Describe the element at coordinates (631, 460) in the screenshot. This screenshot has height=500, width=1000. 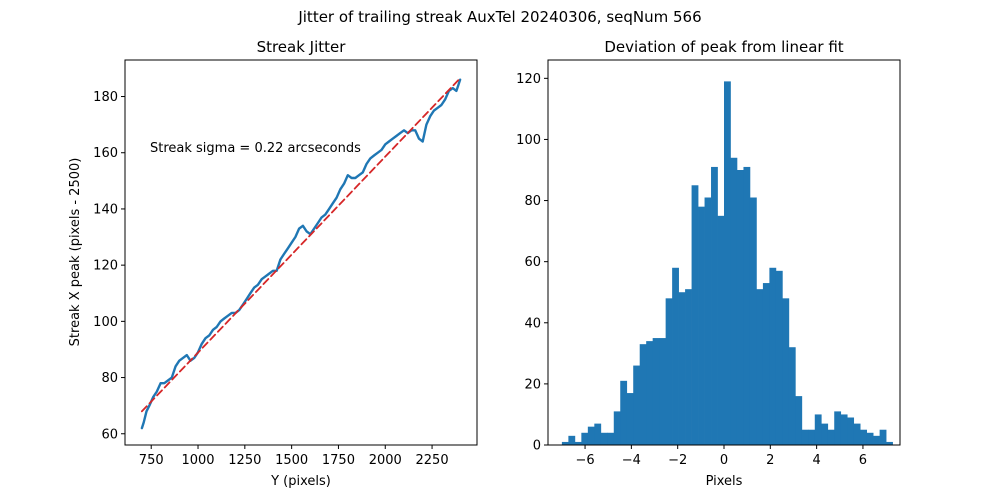
I see `deviation-histogram-x-tick-label: −4` at that location.